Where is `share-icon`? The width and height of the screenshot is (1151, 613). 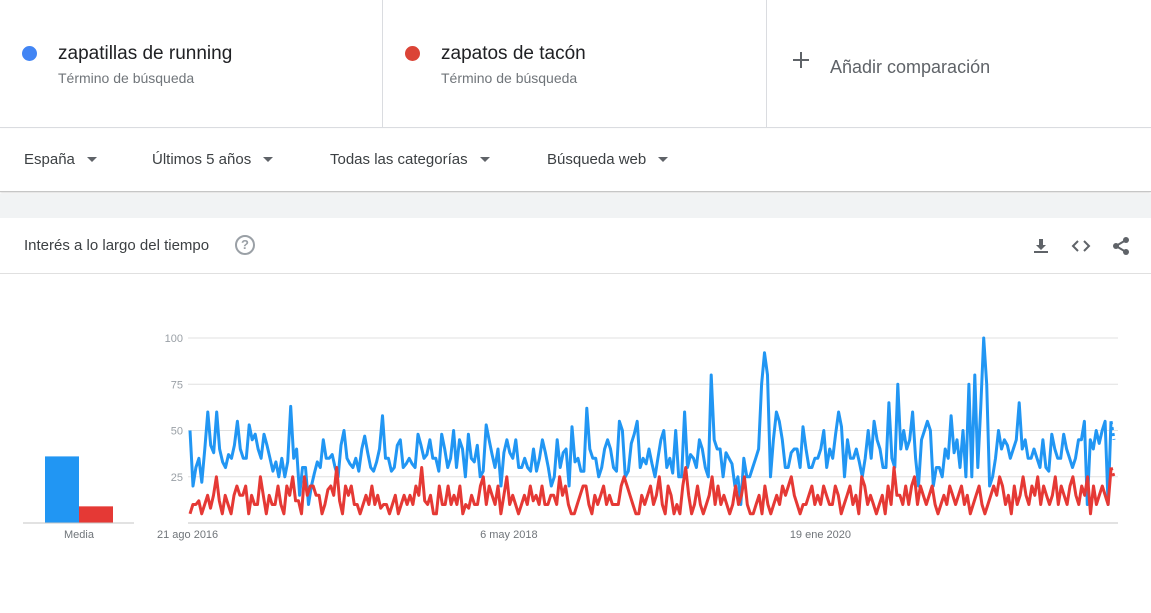 share-icon is located at coordinates (1121, 246).